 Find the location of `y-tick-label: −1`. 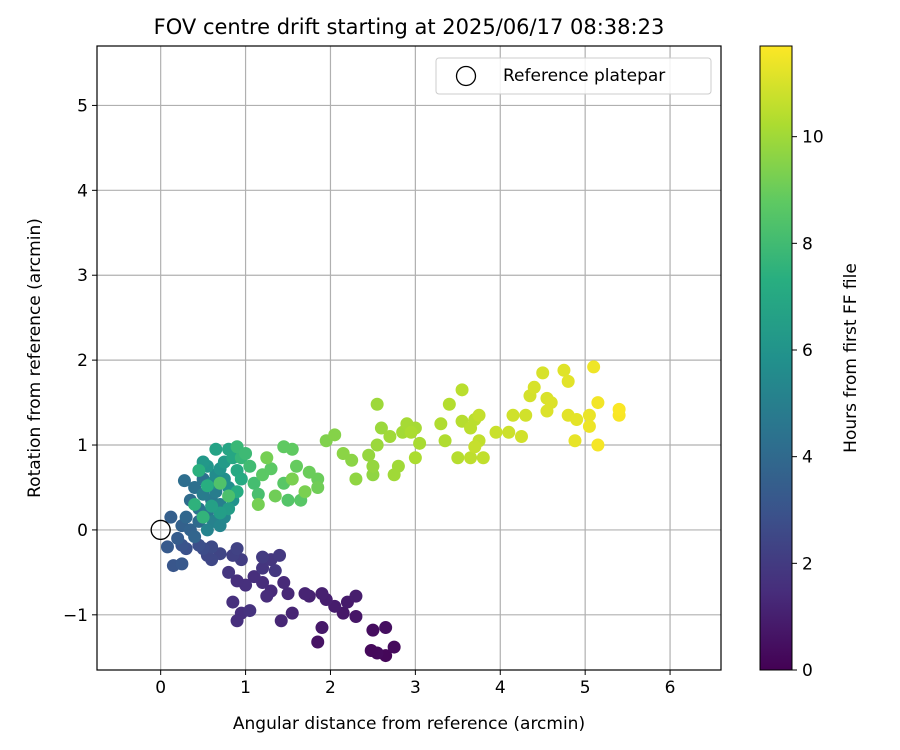

y-tick-label: −1 is located at coordinates (75, 616).